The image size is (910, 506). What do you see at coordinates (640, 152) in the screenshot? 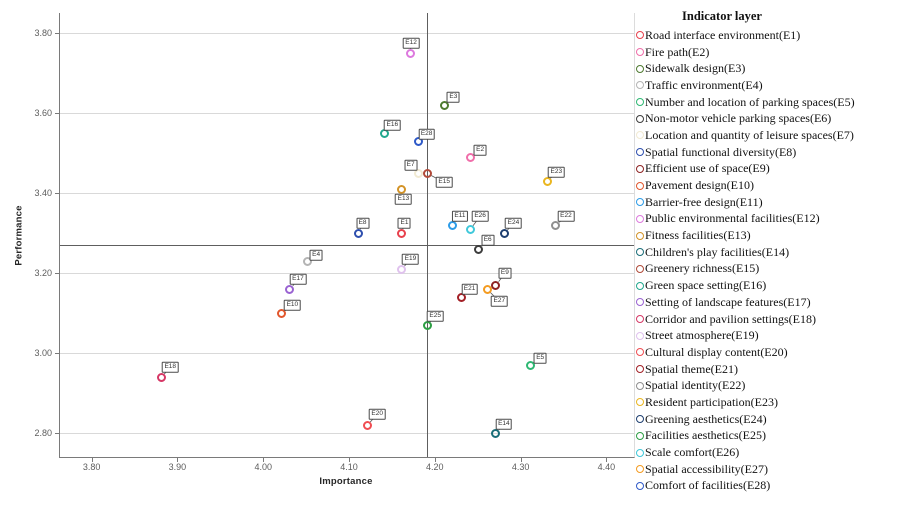
I see `legend-marker-circle-E8` at bounding box center [640, 152].